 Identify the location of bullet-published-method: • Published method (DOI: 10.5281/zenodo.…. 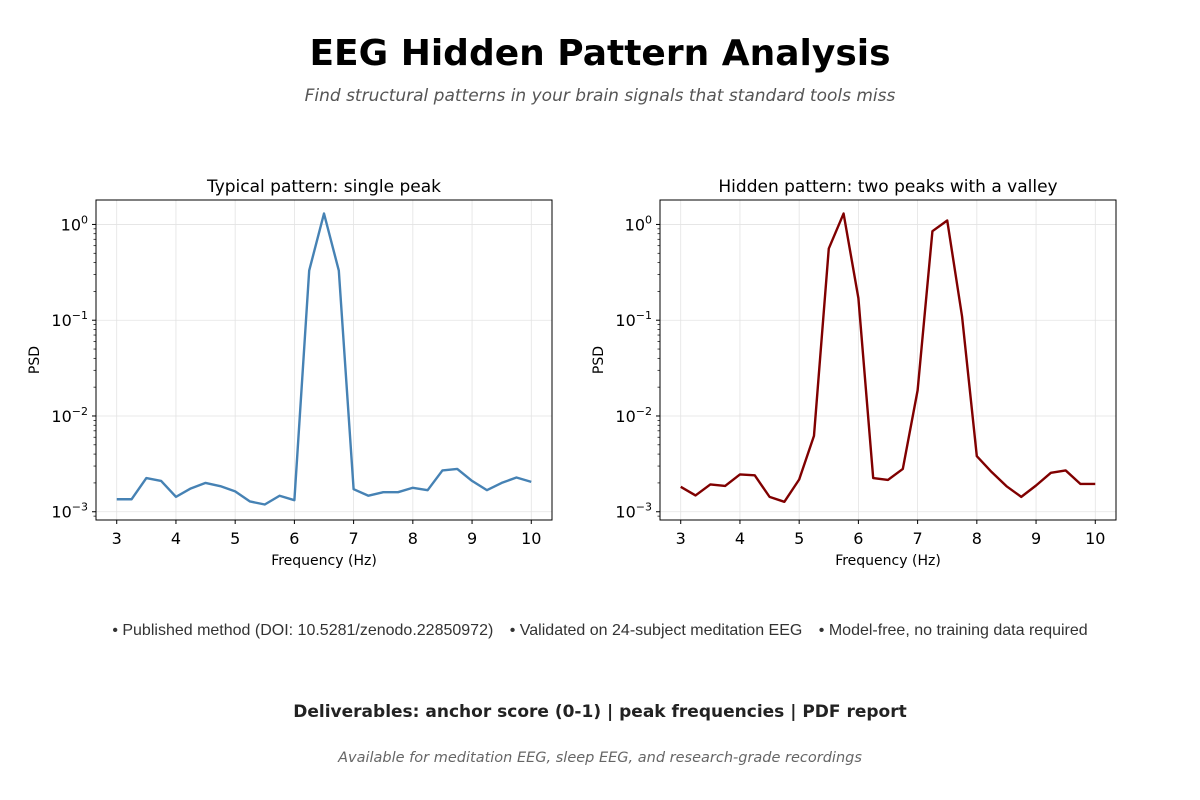
(303, 630).